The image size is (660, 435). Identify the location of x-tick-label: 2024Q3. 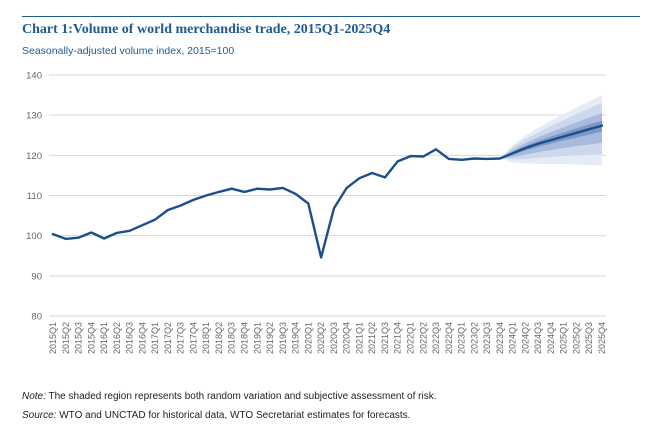
(538, 338).